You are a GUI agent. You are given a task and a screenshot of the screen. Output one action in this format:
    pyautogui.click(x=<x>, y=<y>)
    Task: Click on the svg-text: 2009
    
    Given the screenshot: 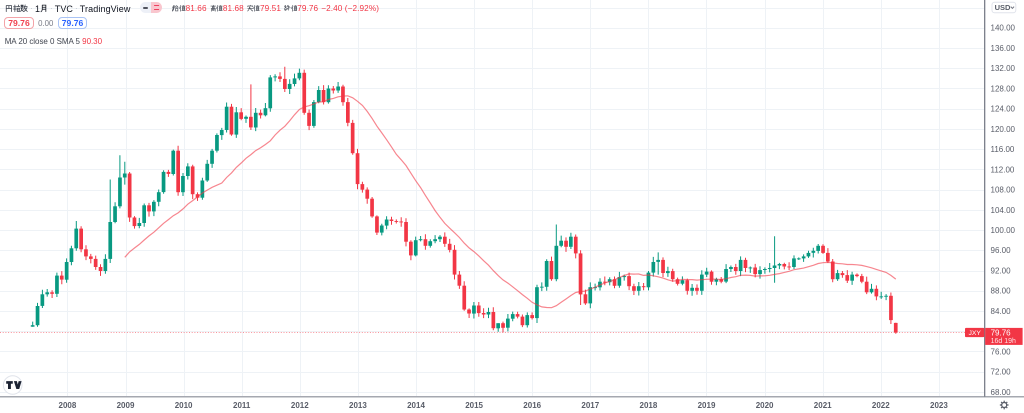 What is the action you would take?
    pyautogui.click(x=126, y=405)
    